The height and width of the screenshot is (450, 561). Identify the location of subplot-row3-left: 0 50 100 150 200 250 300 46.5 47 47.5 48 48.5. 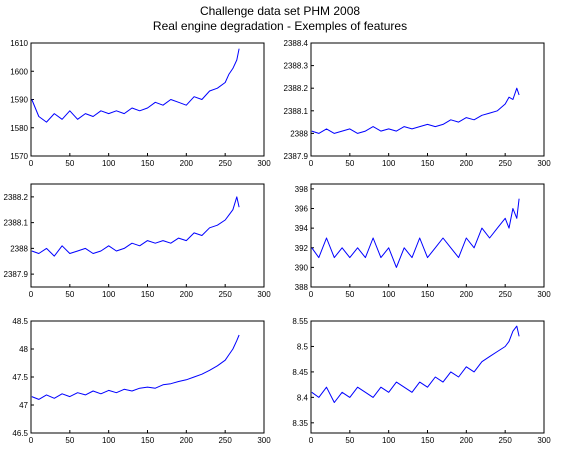
(141, 381).